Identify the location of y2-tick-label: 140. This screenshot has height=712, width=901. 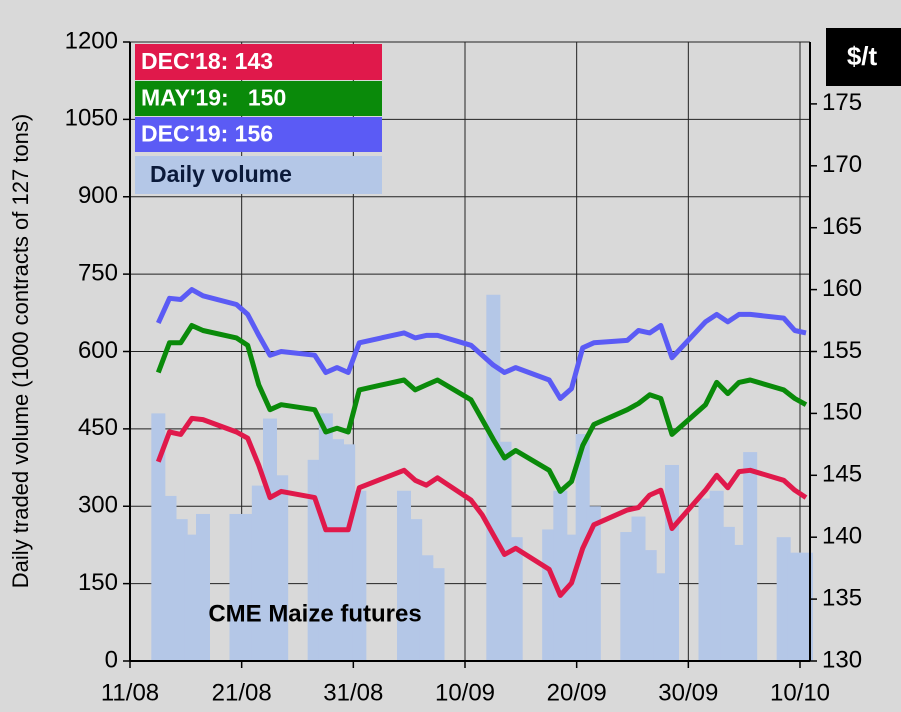
(842, 536).